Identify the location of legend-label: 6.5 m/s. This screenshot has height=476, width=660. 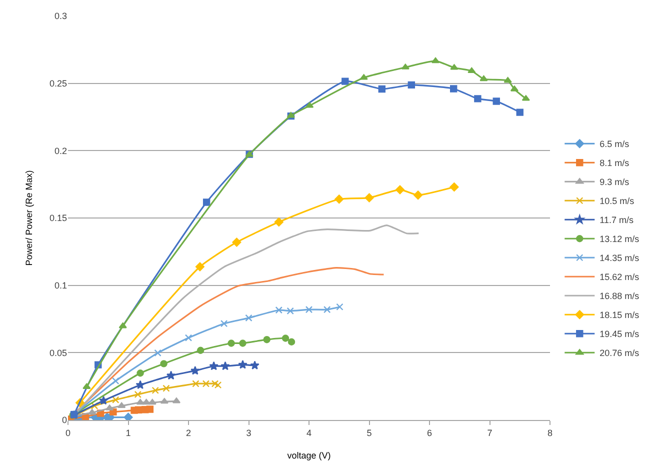
(615, 144).